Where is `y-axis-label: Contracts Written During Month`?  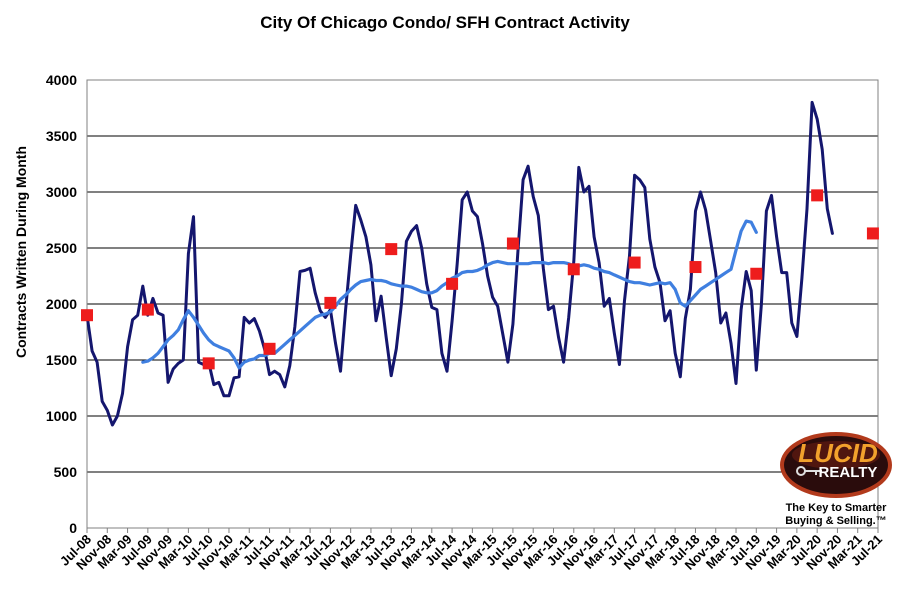
y-axis-label: Contracts Written During Month is located at coordinates (21, 252).